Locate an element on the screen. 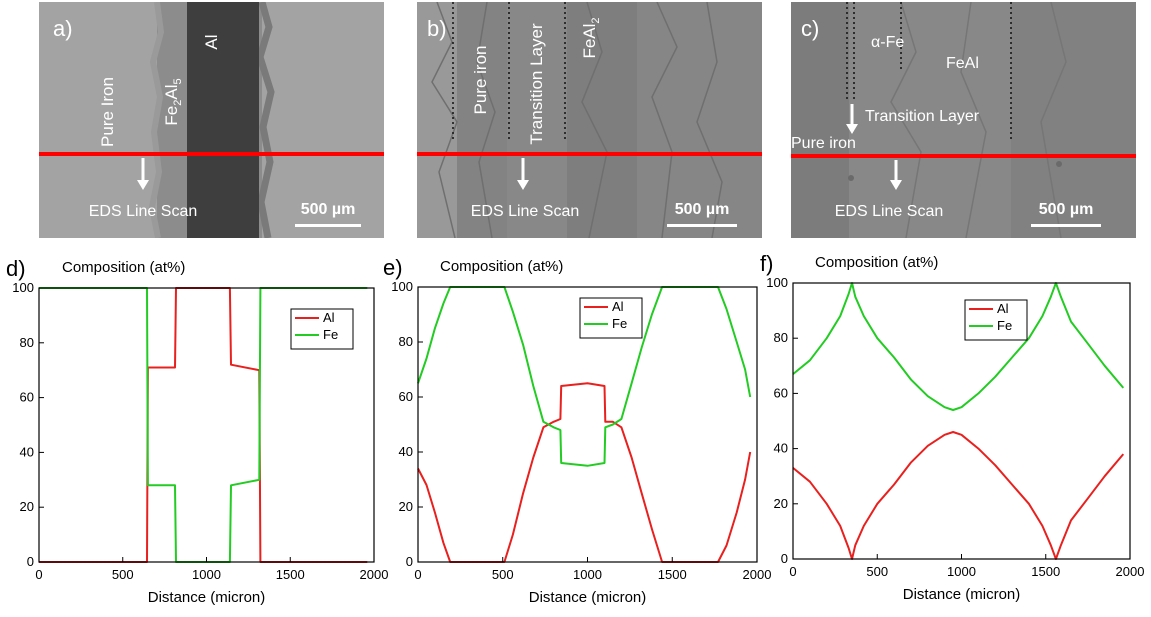 The width and height of the screenshot is (1151, 617). scale-bar-b is located at coordinates (702, 225).